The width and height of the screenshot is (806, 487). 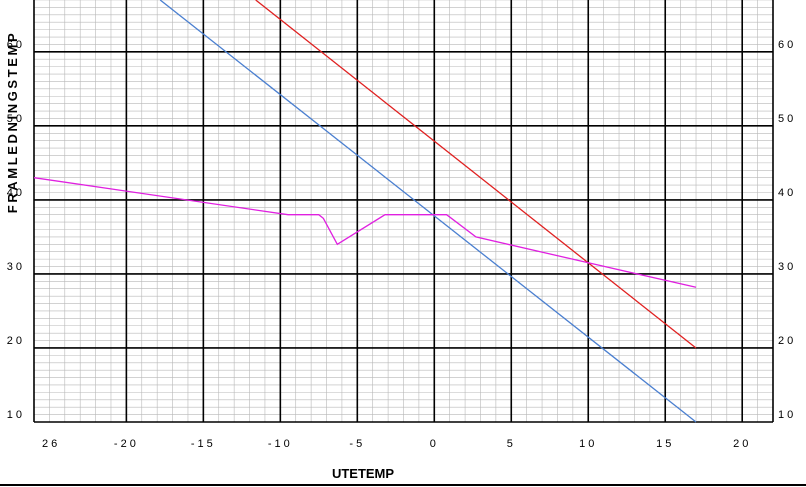 I want to click on x-tick-label: -5, so click(x=357, y=444).